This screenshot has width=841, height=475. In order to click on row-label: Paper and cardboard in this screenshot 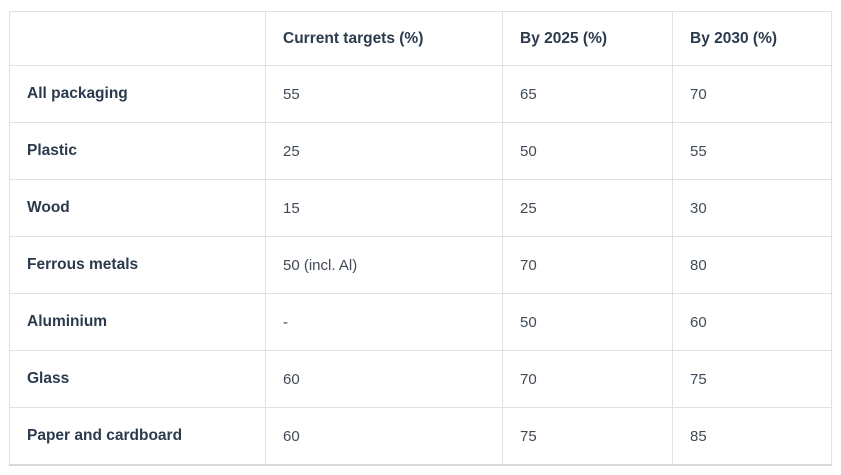, I will do `click(137, 436)`.